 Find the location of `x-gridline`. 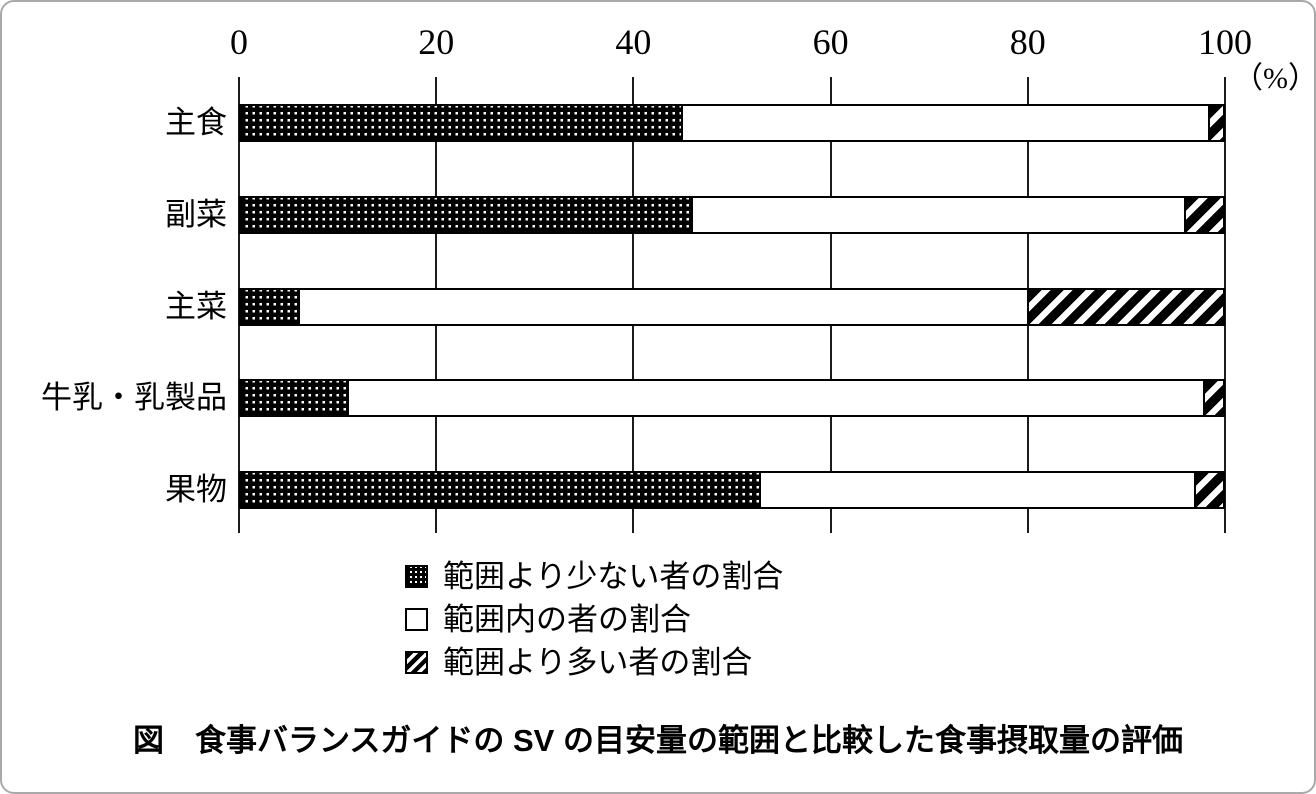

x-gridline is located at coordinates (1225, 305).